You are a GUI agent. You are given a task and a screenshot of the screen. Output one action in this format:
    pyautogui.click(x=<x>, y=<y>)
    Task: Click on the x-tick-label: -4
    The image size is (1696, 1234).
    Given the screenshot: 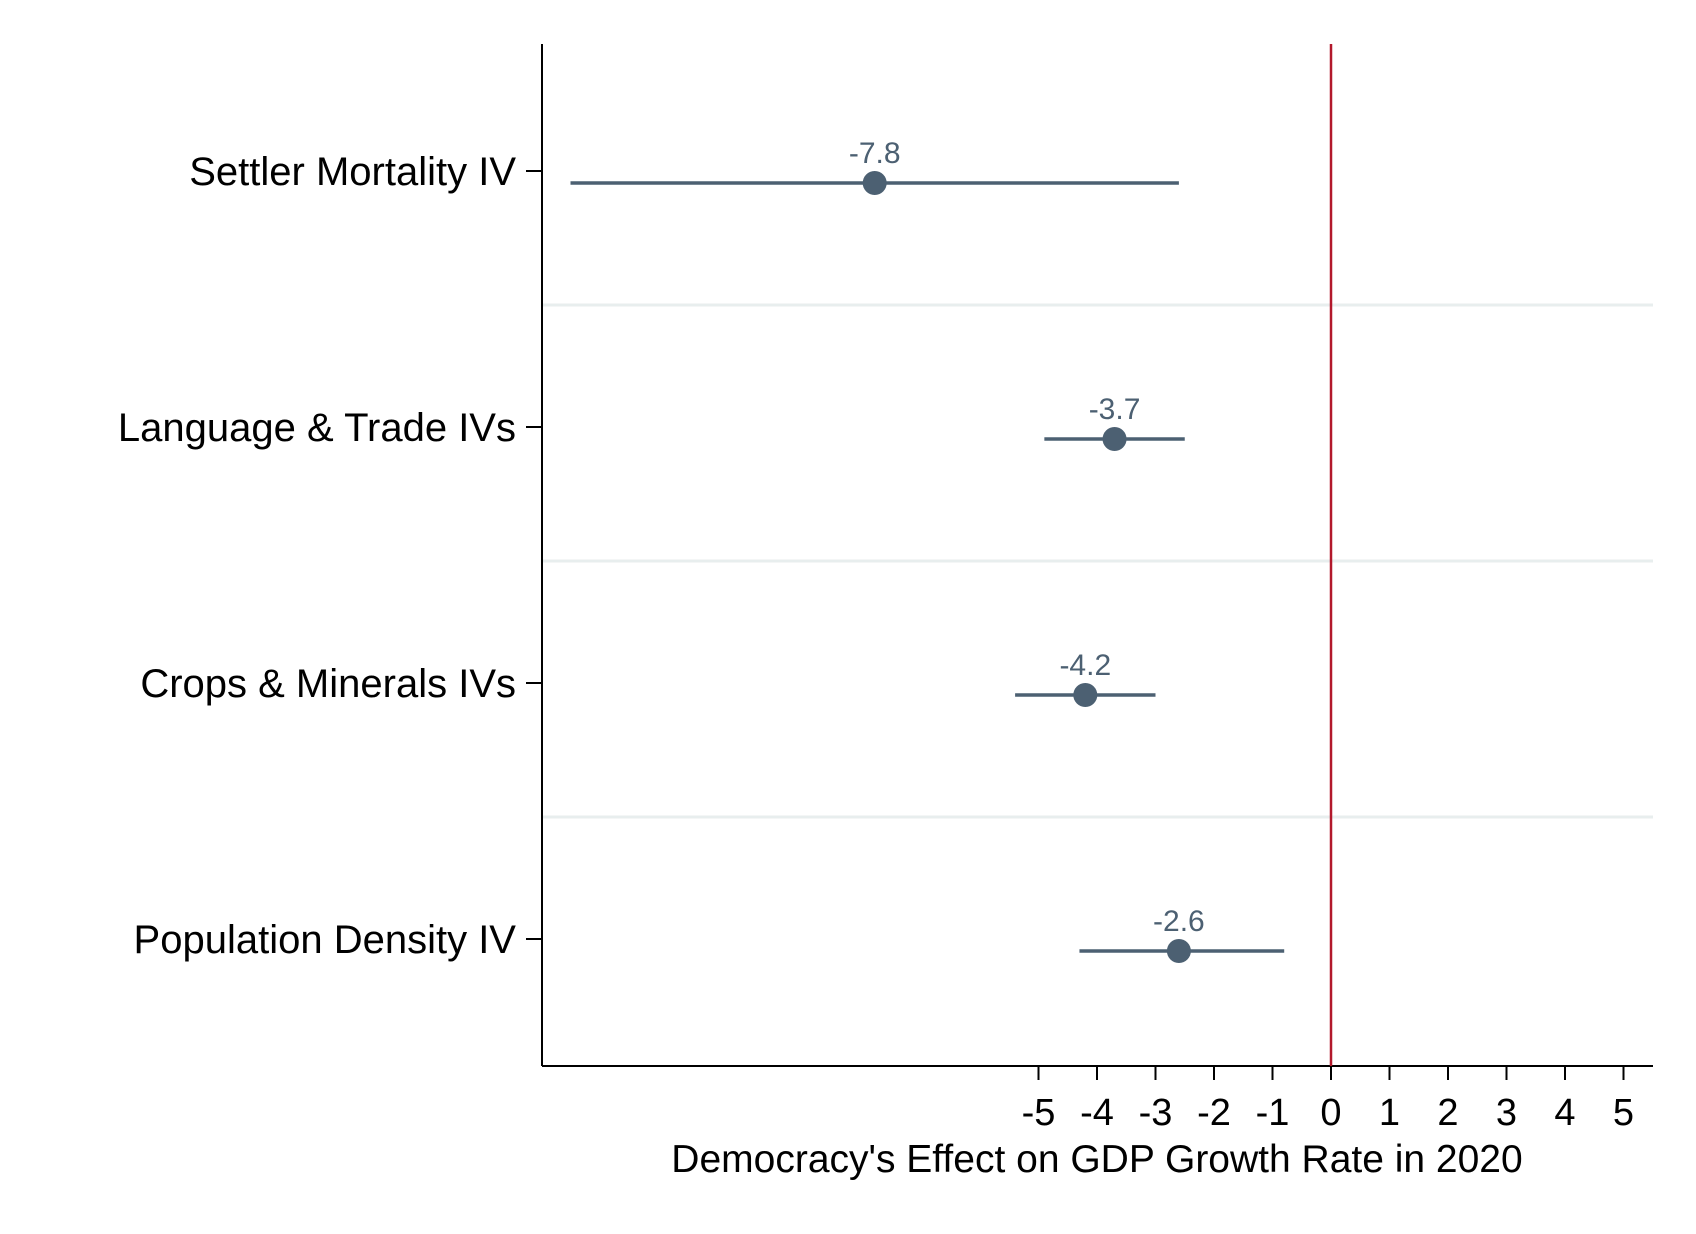 What is the action you would take?
    pyautogui.click(x=1097, y=1113)
    